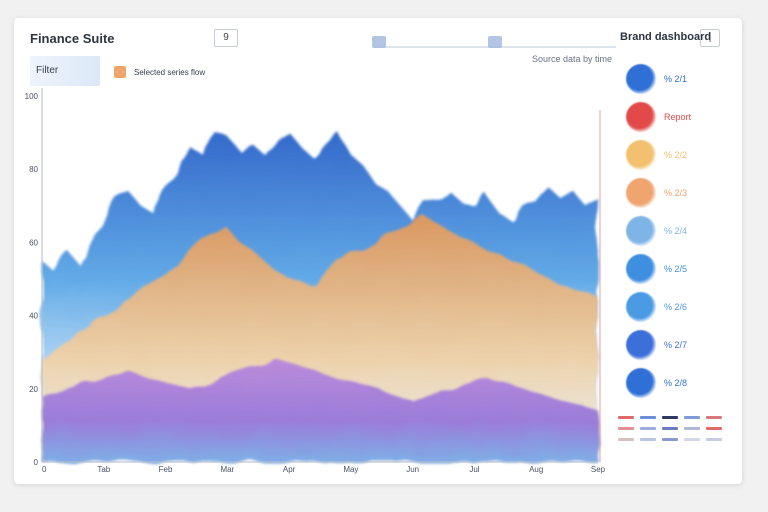  Describe the element at coordinates (32, 96) in the screenshot. I see `y-tick-label: 100` at that location.